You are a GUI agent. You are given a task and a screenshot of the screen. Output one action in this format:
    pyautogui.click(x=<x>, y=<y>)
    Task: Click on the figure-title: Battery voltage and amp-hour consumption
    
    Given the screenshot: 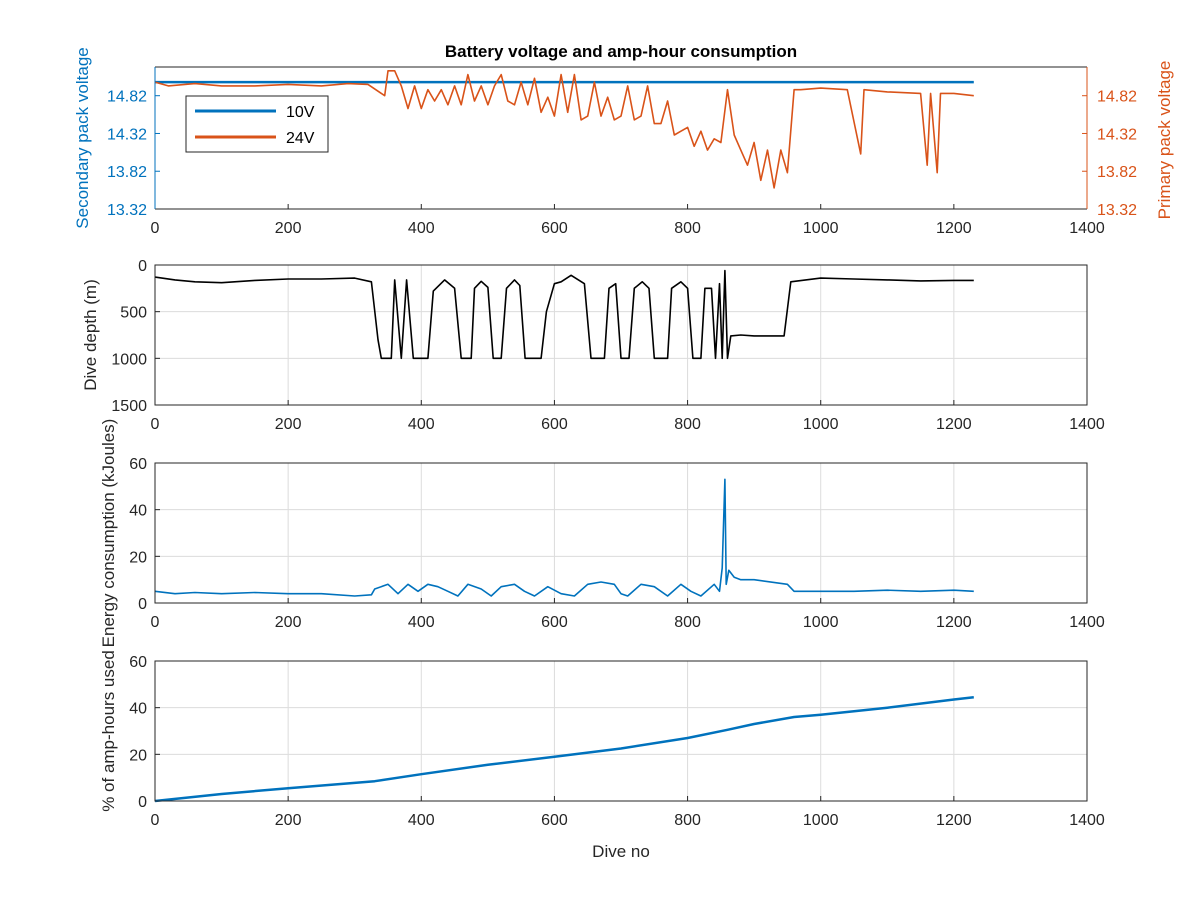 What is the action you would take?
    pyautogui.click(x=621, y=51)
    